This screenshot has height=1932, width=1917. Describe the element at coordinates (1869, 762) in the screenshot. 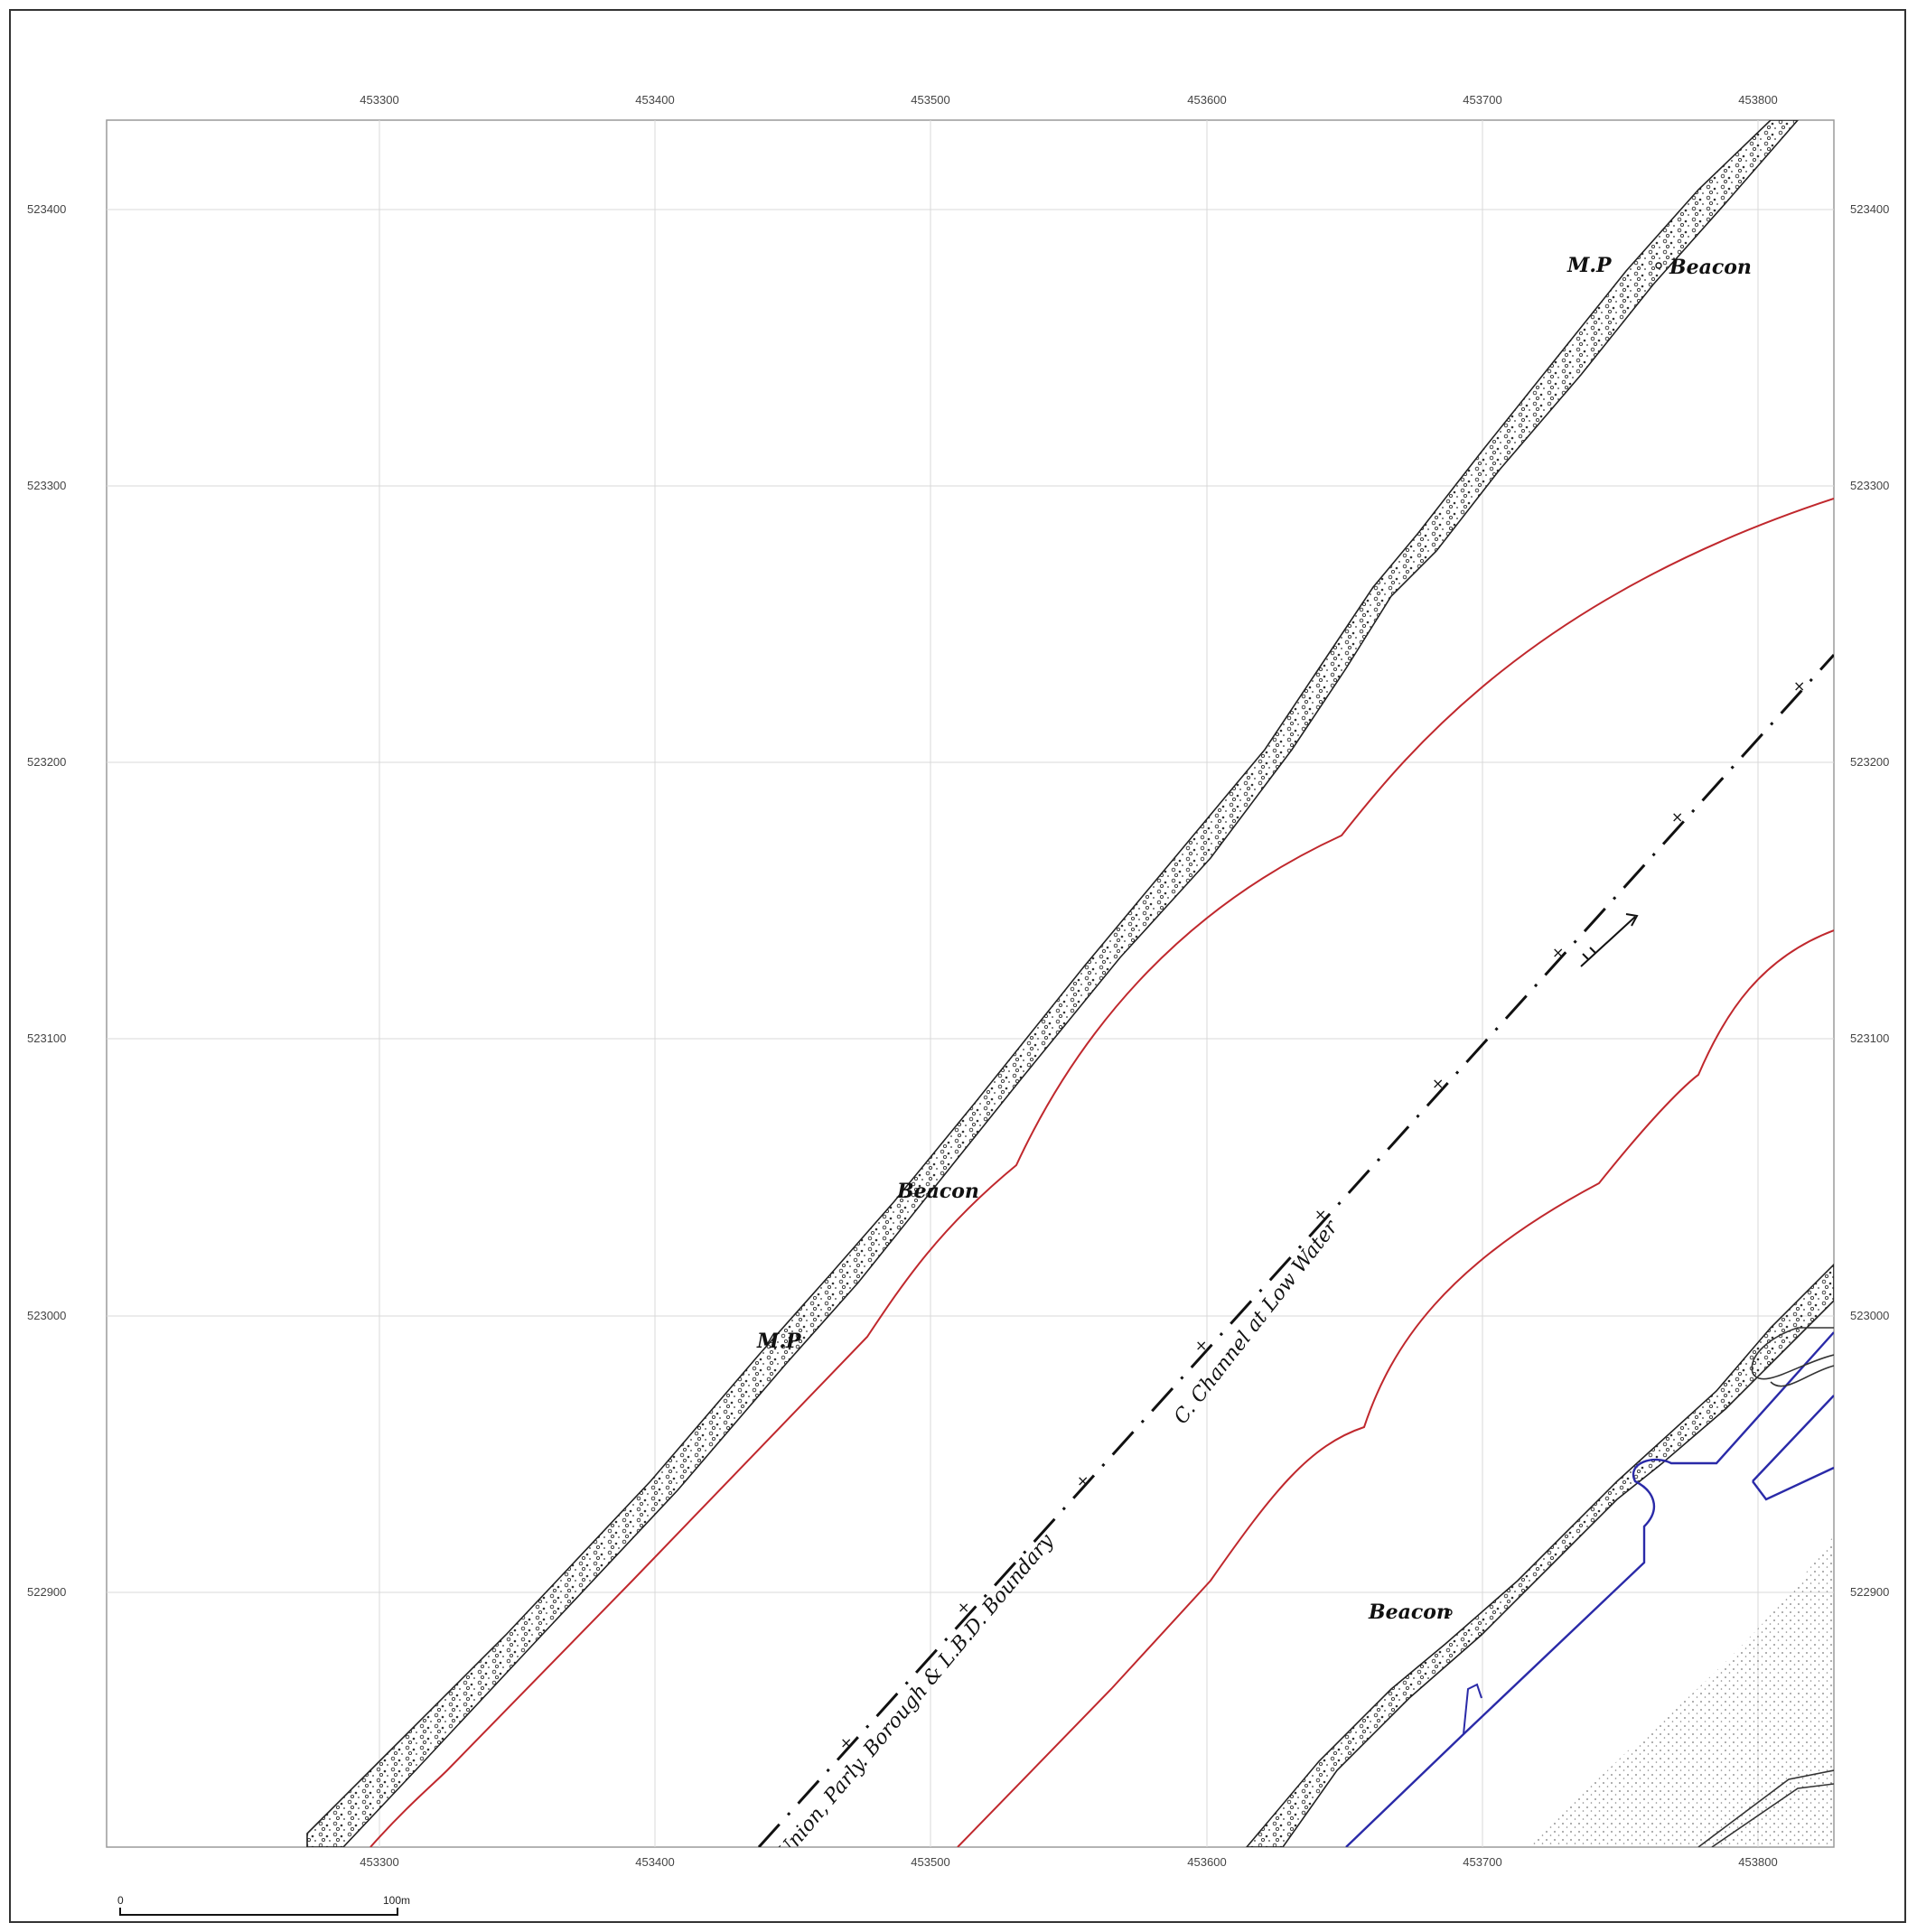

I see `y-tick-right: 523200` at that location.